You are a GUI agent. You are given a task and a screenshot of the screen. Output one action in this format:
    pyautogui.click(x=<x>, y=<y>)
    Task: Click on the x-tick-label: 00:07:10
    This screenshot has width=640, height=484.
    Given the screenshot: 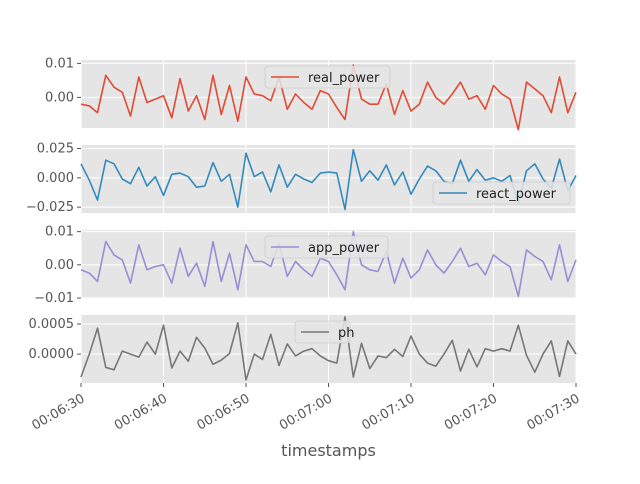 What is the action you would take?
    pyautogui.click(x=388, y=412)
    